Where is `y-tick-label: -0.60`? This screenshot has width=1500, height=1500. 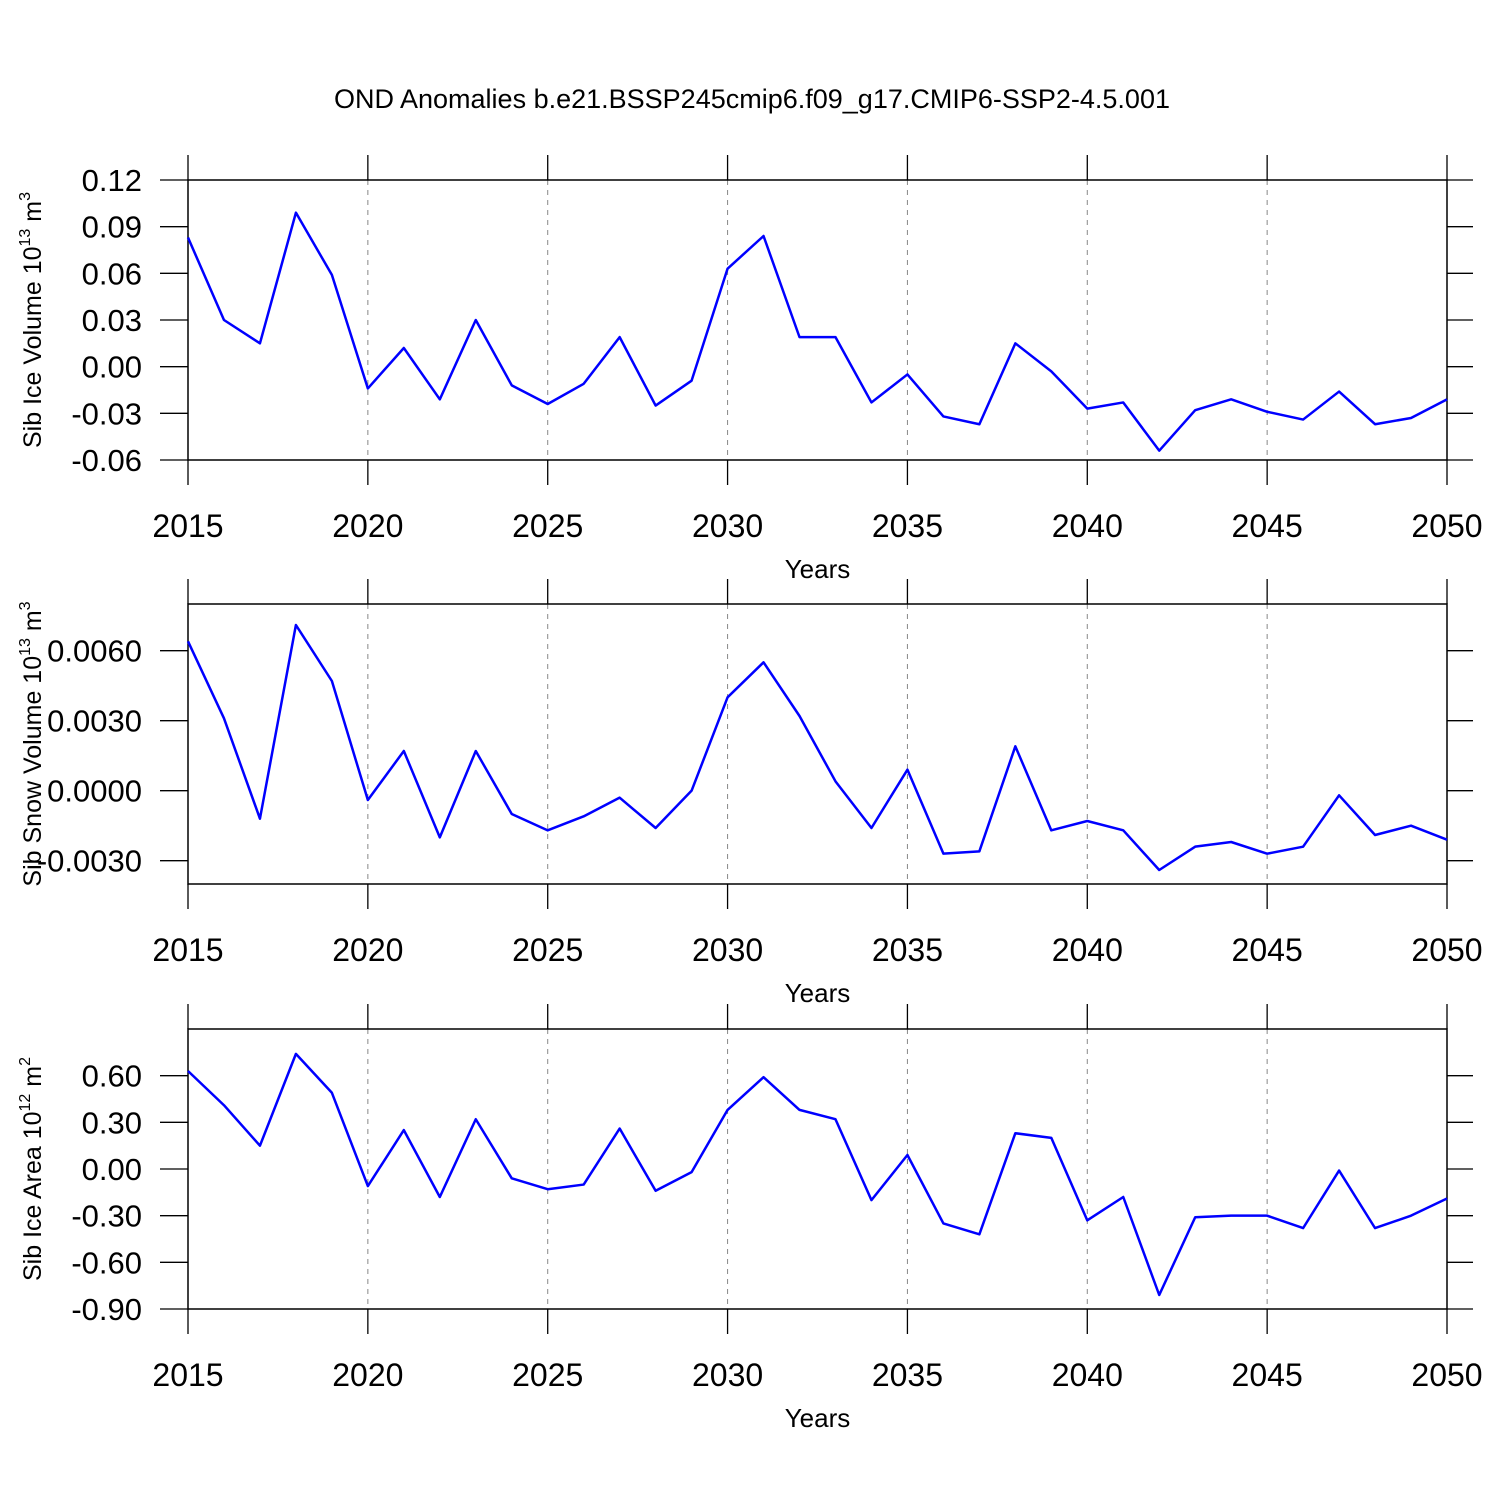 y-tick-label: -0.60 is located at coordinates (106, 1262).